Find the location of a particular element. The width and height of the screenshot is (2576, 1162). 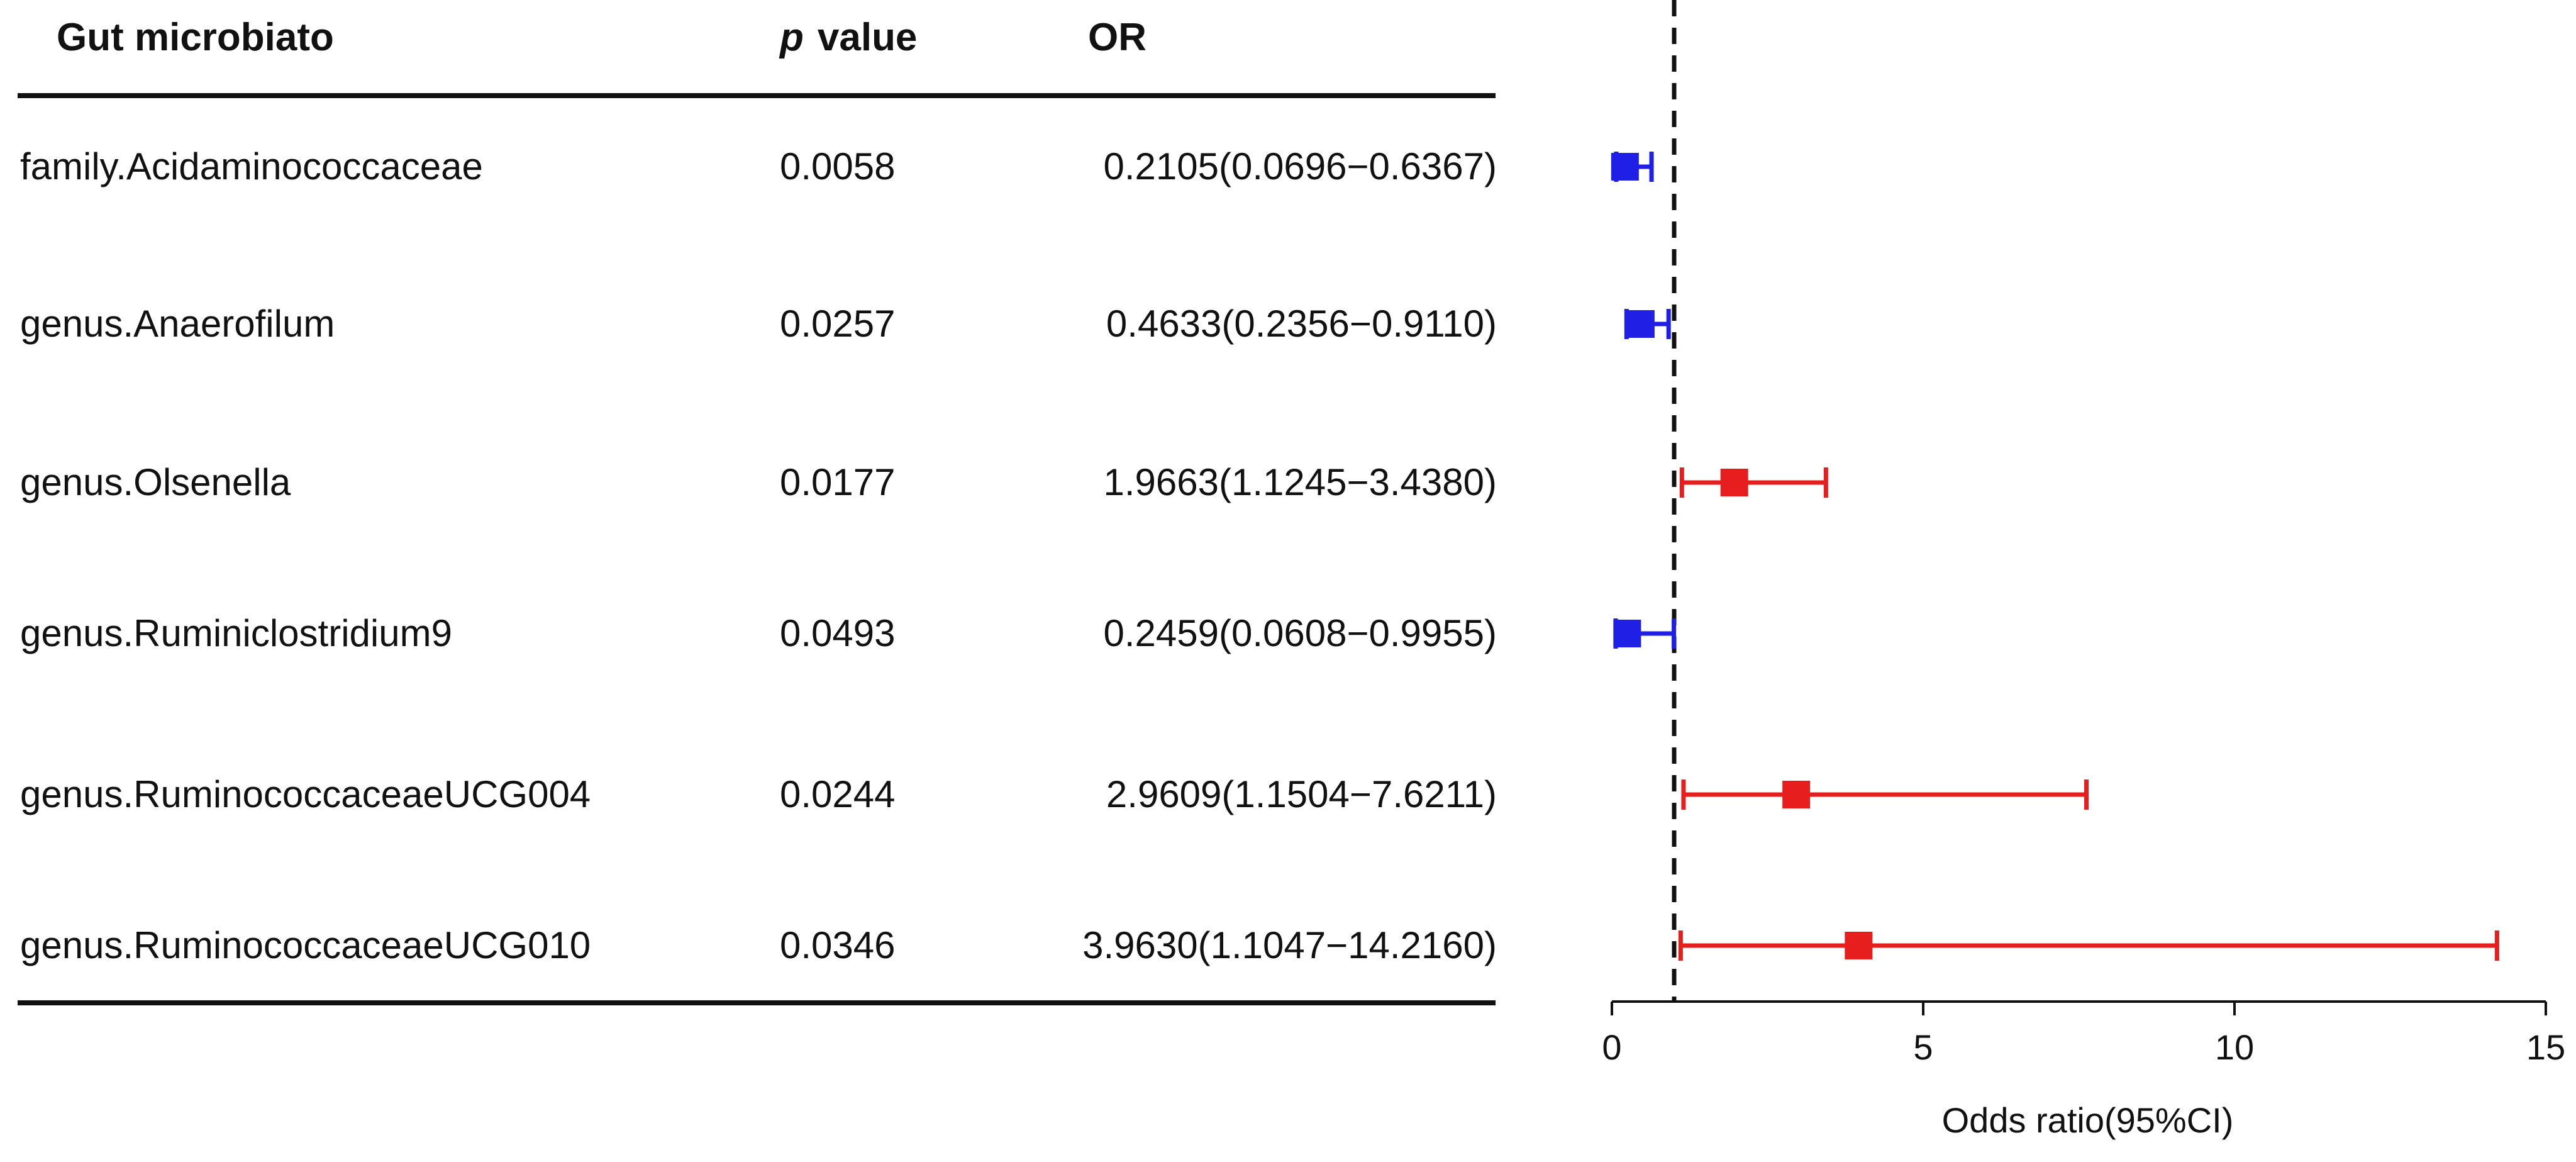

table-top-rule is located at coordinates (757, 96).